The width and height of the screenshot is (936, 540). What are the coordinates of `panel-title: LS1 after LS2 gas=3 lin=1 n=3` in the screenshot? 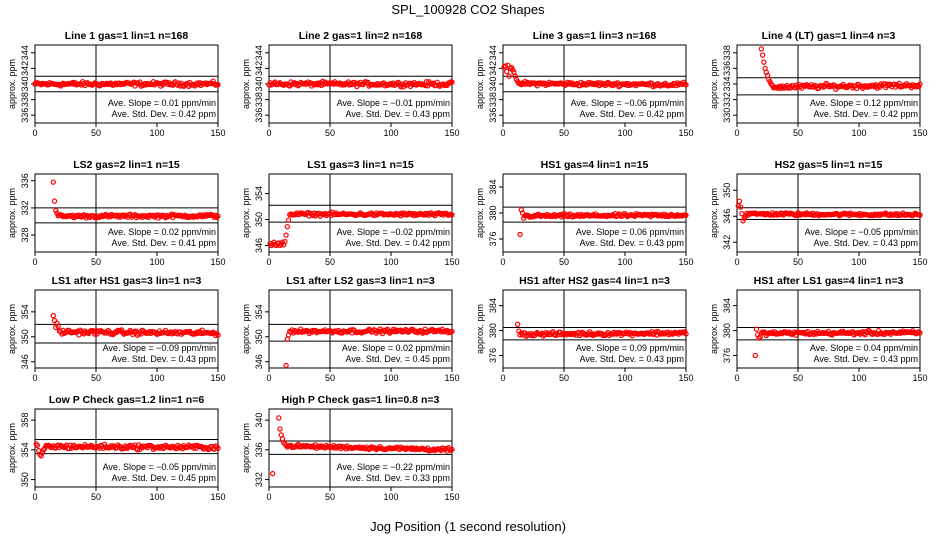 It's located at (360, 281).